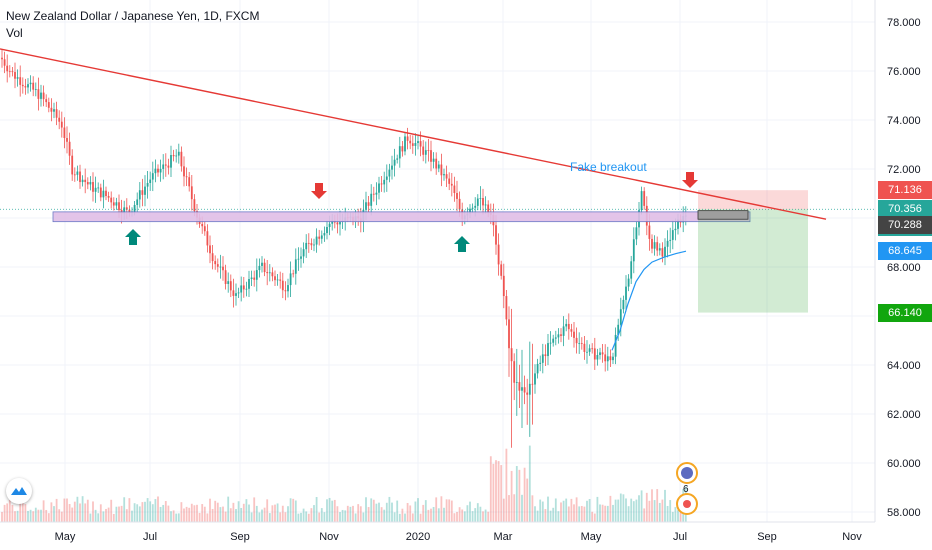  Describe the element at coordinates (904, 415) in the screenshot. I see `price-tick-label: 62.000` at that location.